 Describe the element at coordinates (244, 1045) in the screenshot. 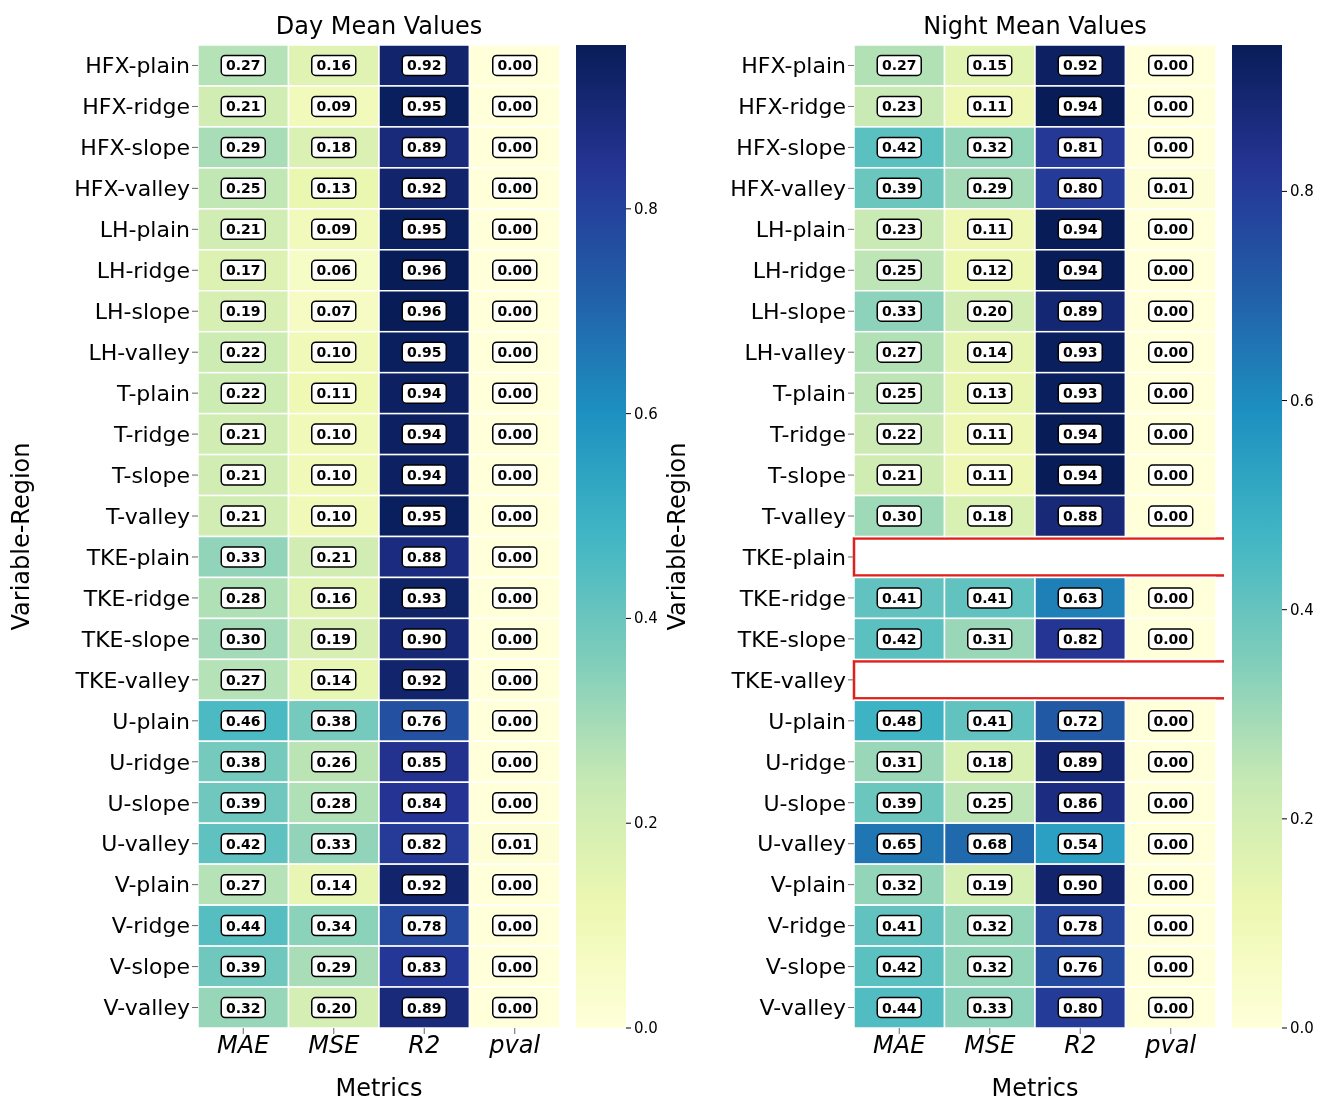

I see `x-tick-label: MAE` at that location.